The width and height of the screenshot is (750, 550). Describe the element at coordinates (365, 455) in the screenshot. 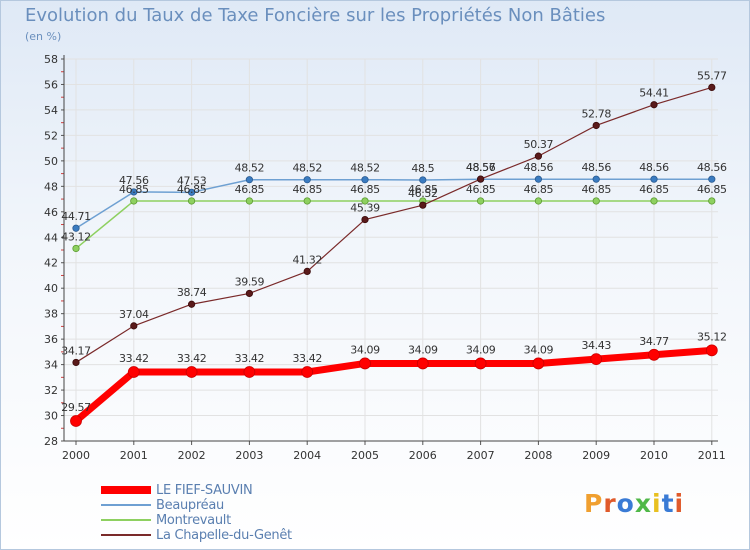

I see `x-tick-label: 2005` at that location.